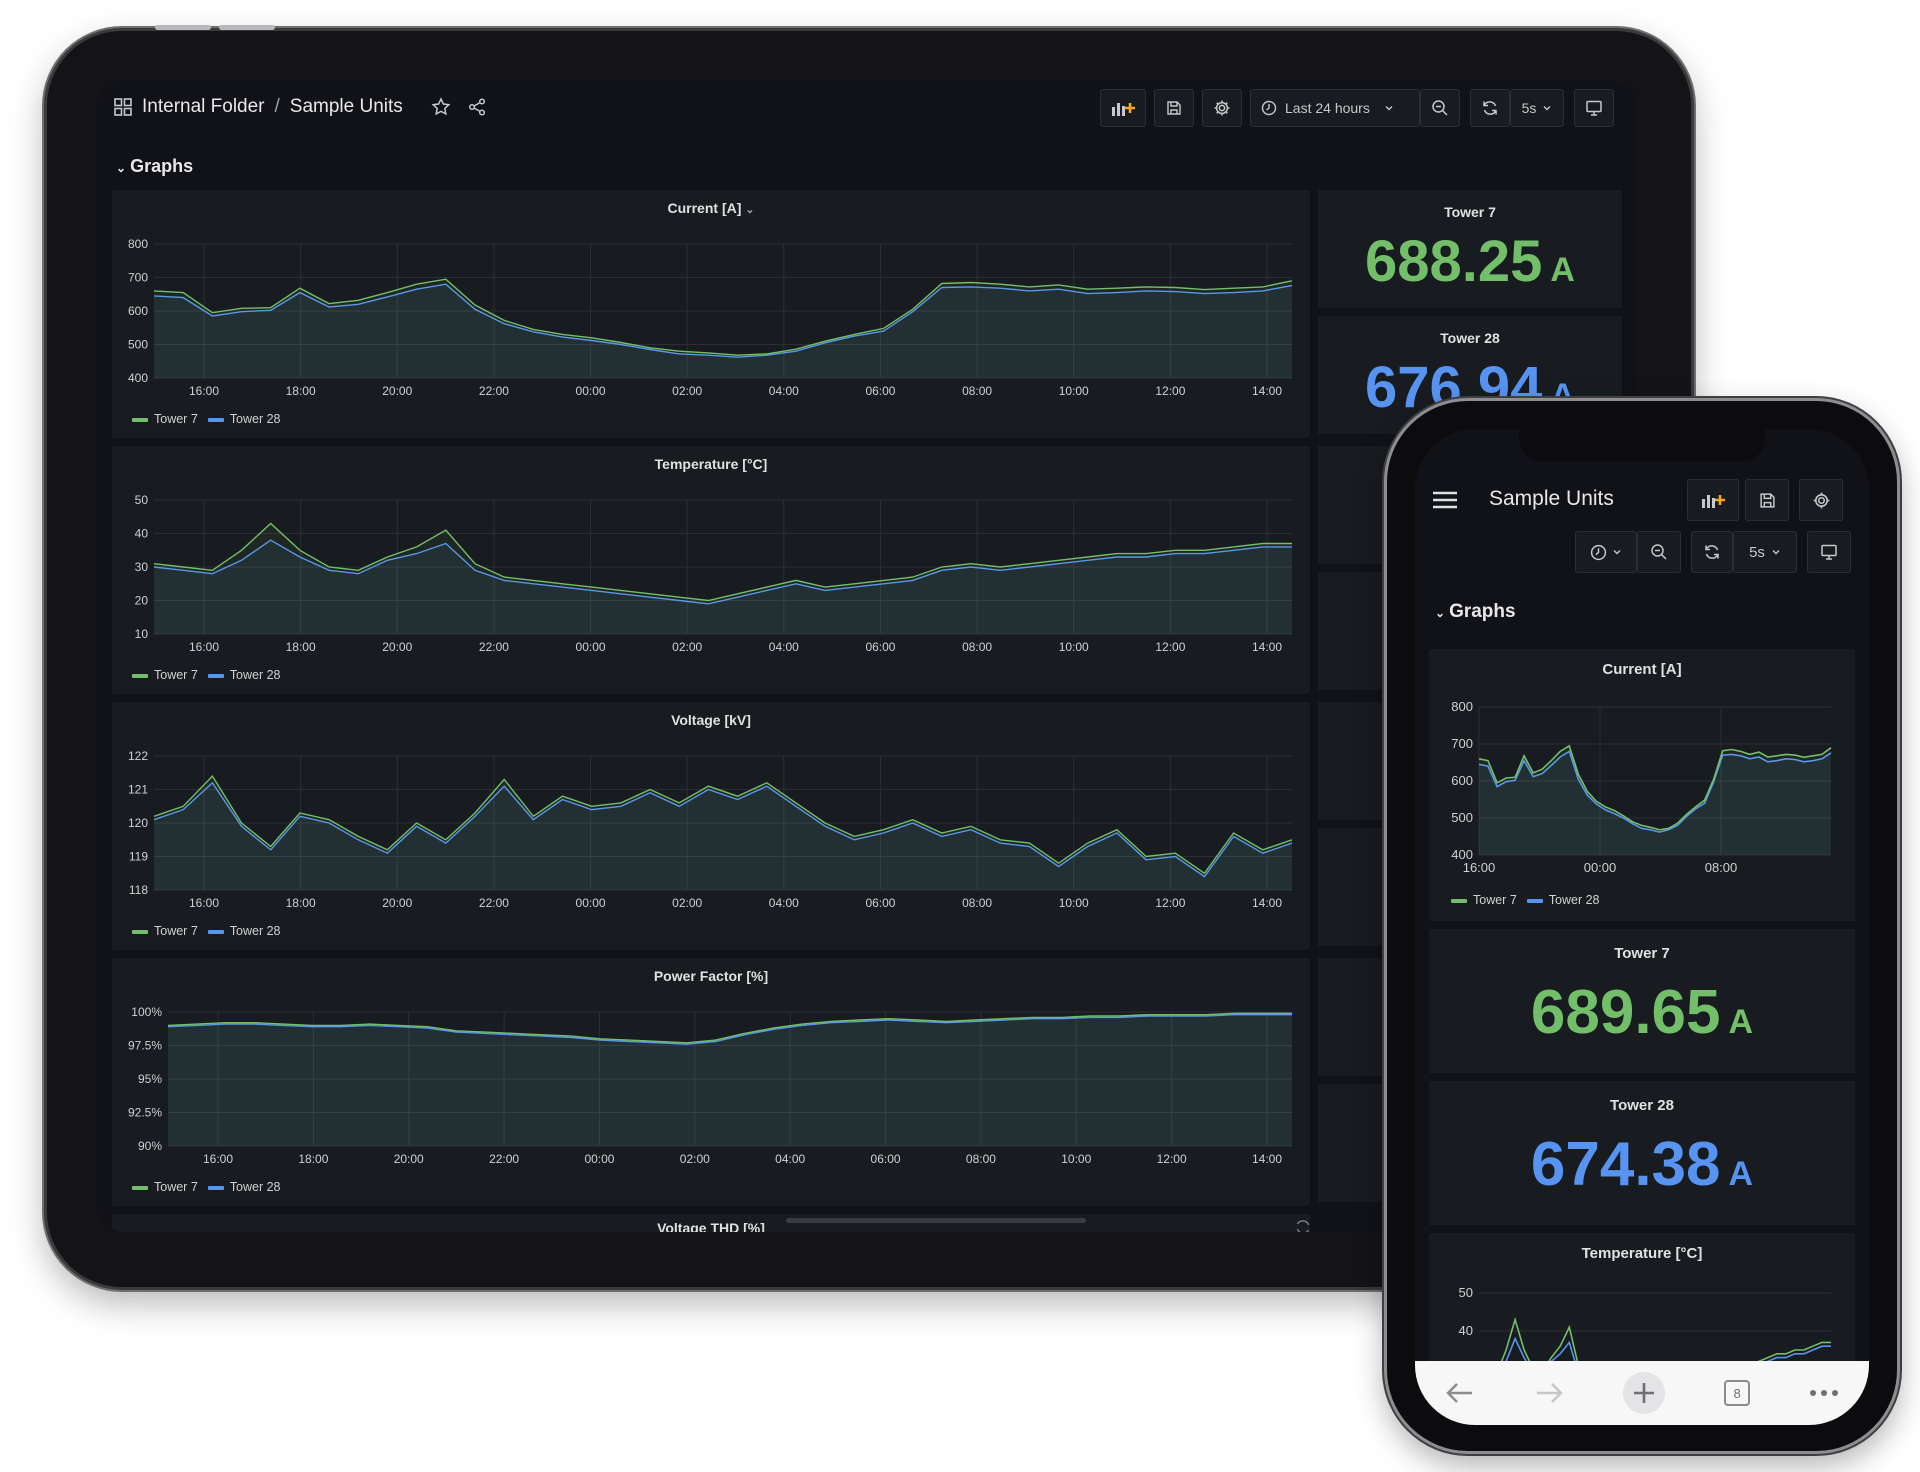  I want to click on clock-icon, so click(1269, 108).